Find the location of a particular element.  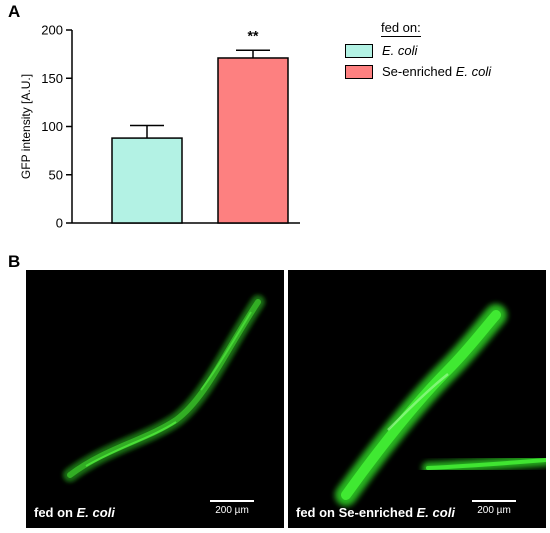

y-tick-label-0: 0 is located at coordinates (59, 223).